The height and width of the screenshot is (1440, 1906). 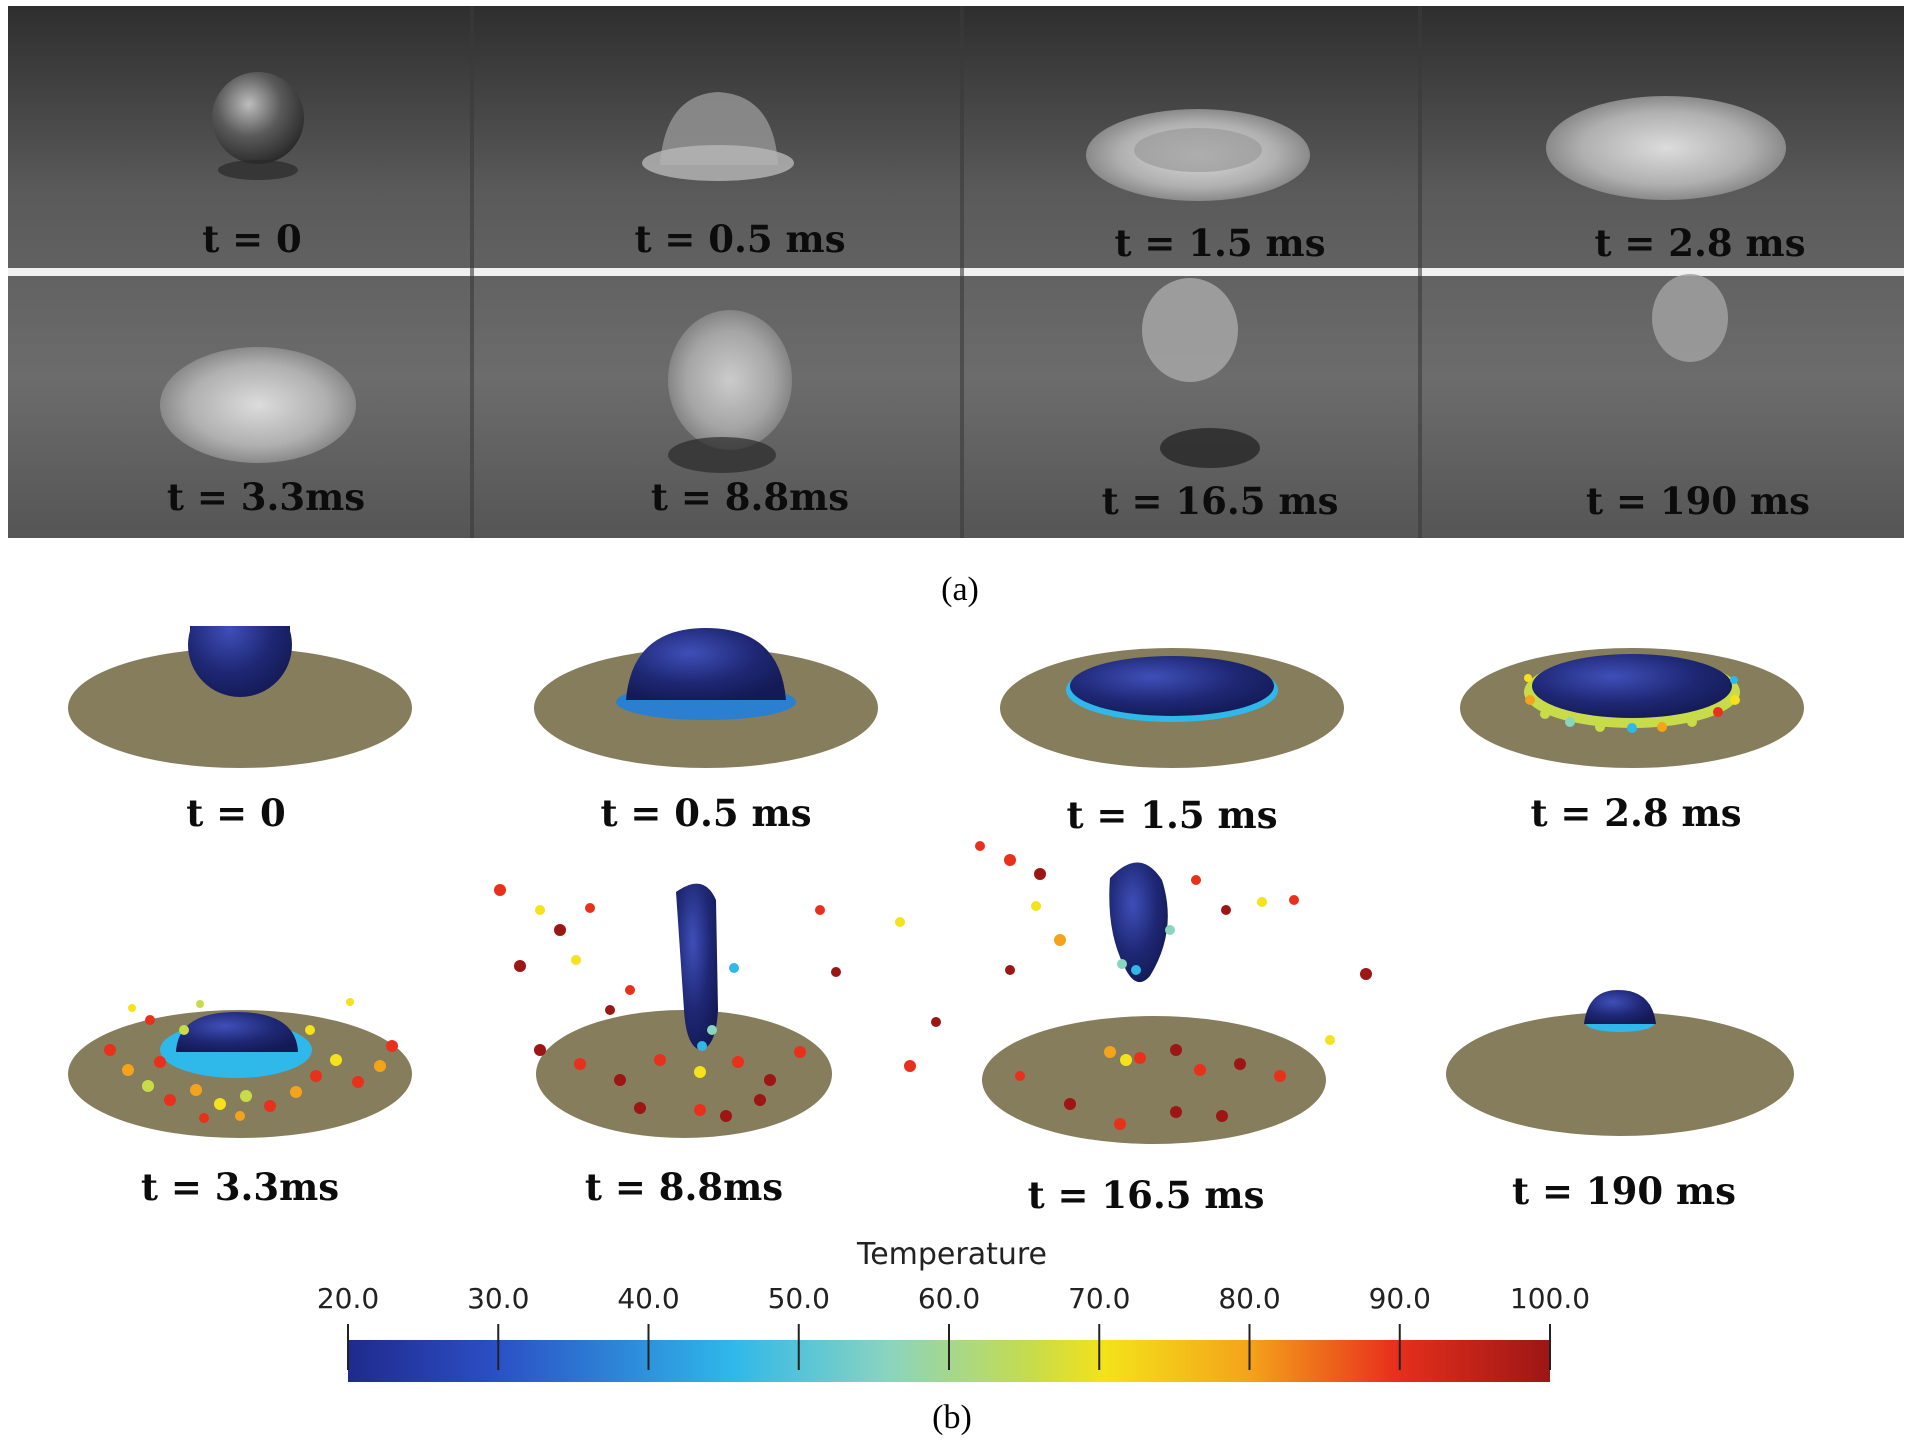 What do you see at coordinates (684, 1187) in the screenshot?
I see `sim-label: t = 8.8ms` at bounding box center [684, 1187].